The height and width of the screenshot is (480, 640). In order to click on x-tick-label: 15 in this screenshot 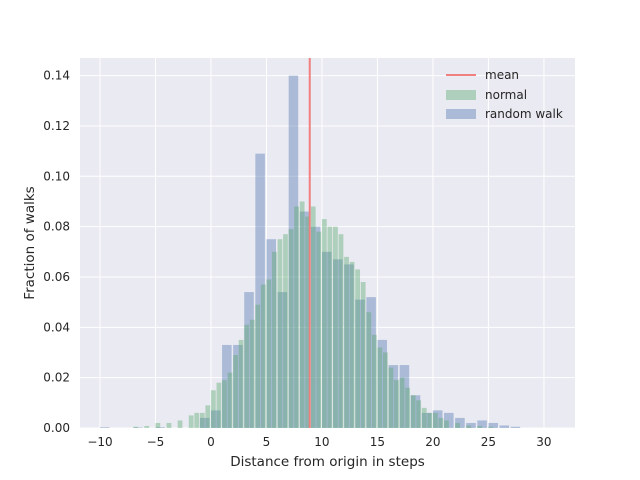, I will do `click(377, 442)`.